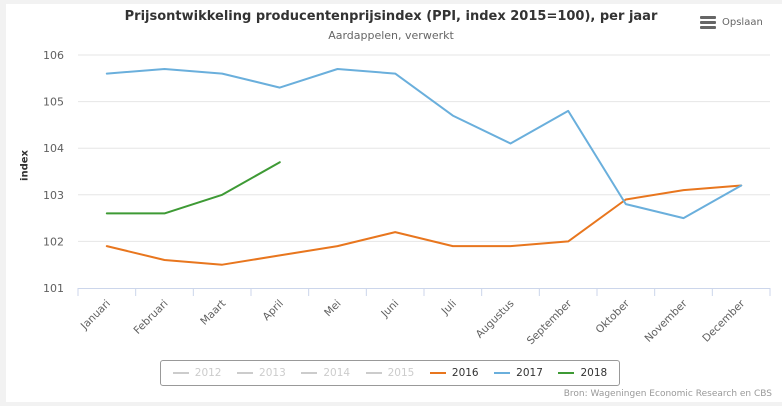  What do you see at coordinates (742, 22) in the screenshot?
I see `export-label: Opslaan` at bounding box center [742, 22].